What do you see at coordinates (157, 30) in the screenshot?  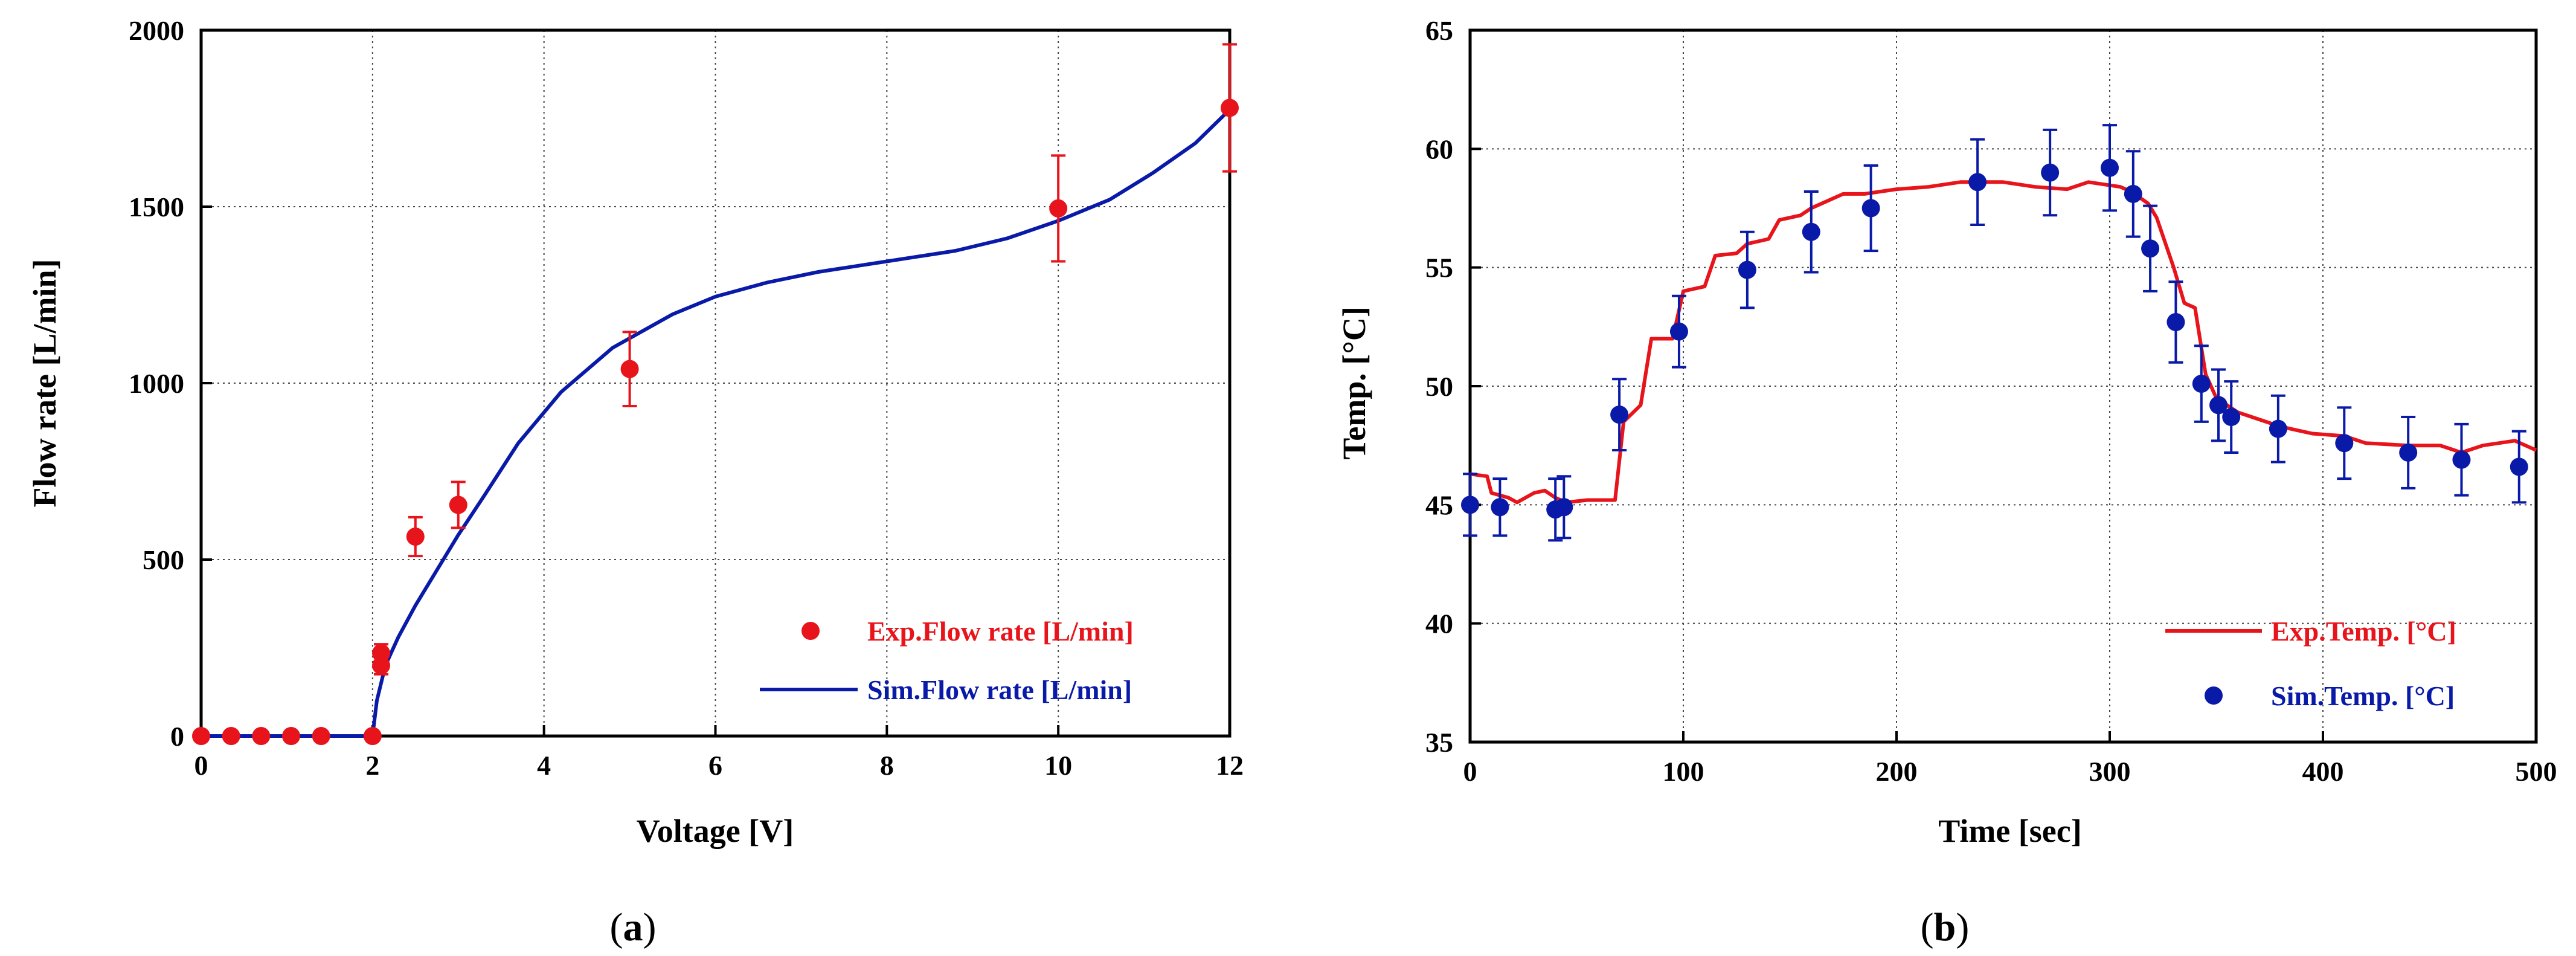 I see `chart-a-ytick-label: 2000` at bounding box center [157, 30].